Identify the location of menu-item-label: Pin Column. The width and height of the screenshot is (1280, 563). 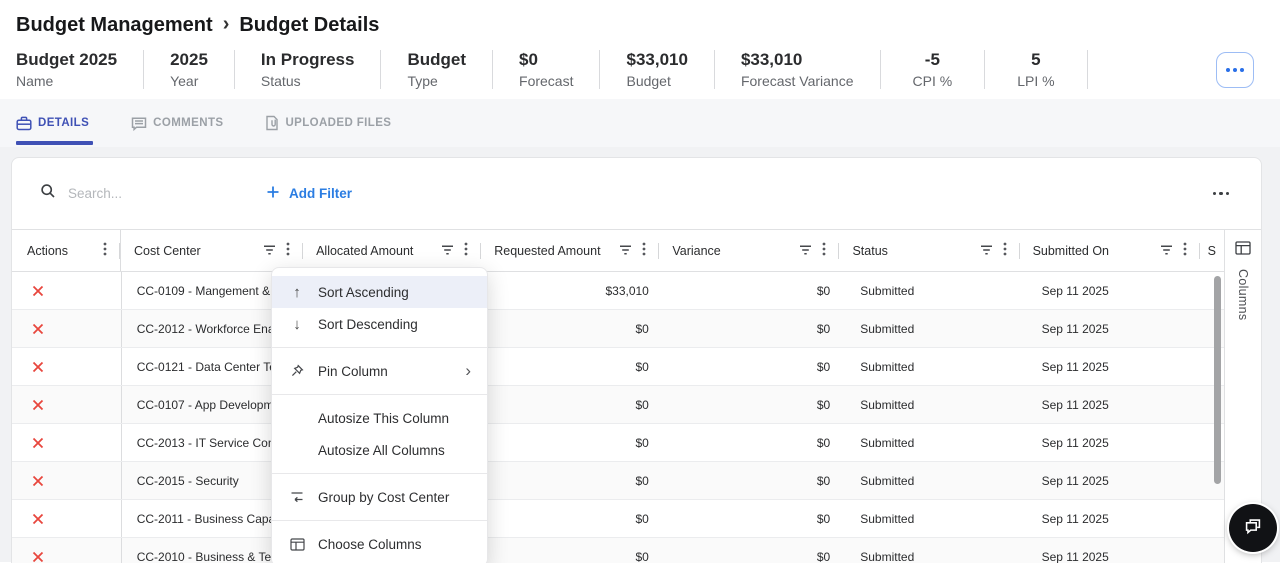
(353, 371).